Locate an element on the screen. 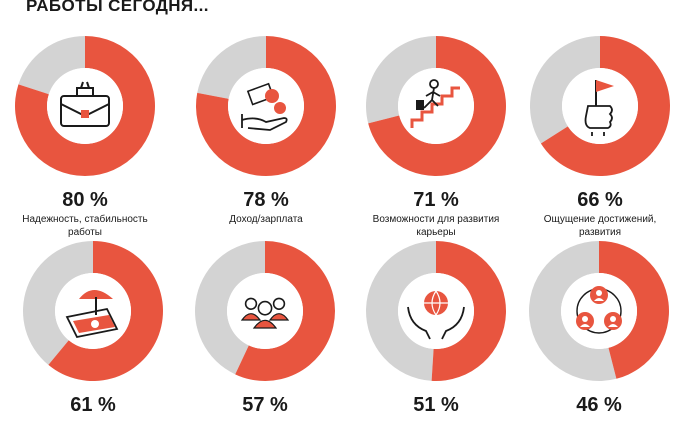 This screenshot has height=422, width=700. donut-cell-1: 80 % Надежность, стабильность работы is located at coordinates (85, 136).